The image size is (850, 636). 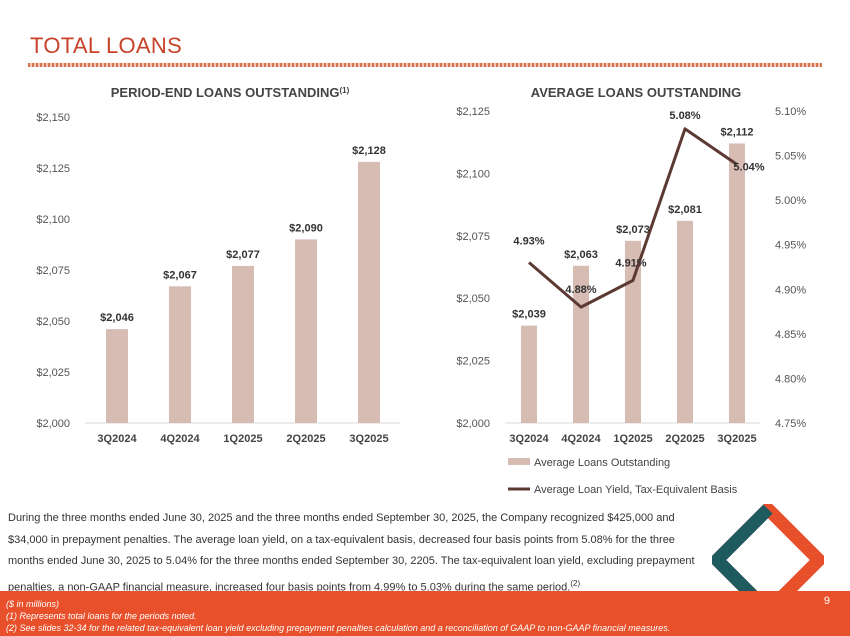 I want to click on chart2-x-tick-label: 3Q2025, so click(x=736, y=439).